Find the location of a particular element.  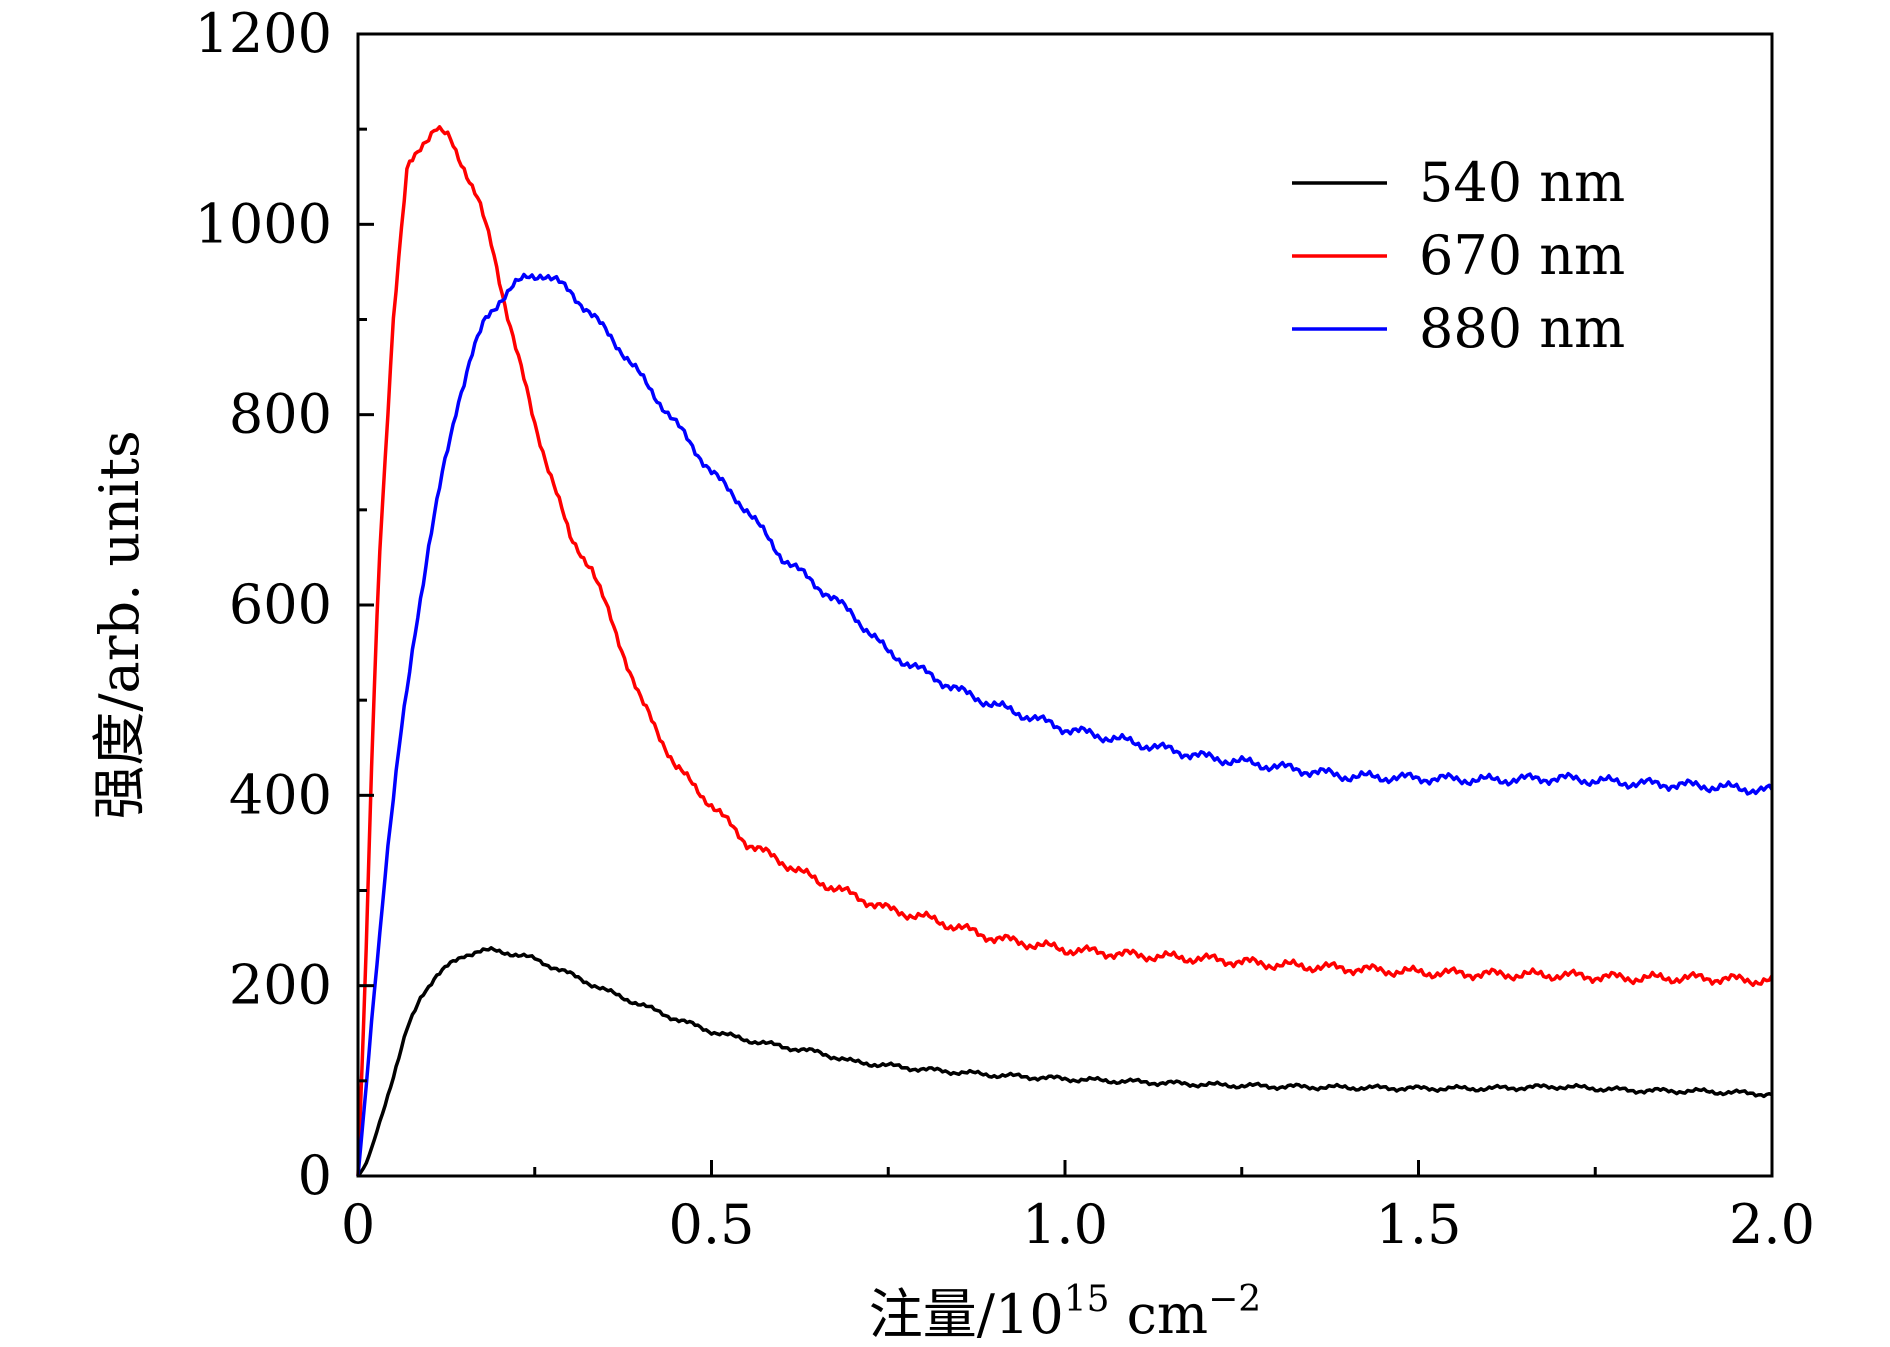

legend-label: 880 nm is located at coordinates (1522, 328).